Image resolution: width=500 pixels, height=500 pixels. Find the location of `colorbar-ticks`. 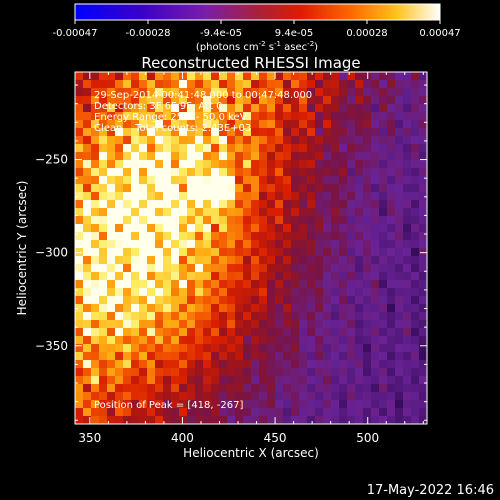

colorbar-ticks is located at coordinates (257, 22).